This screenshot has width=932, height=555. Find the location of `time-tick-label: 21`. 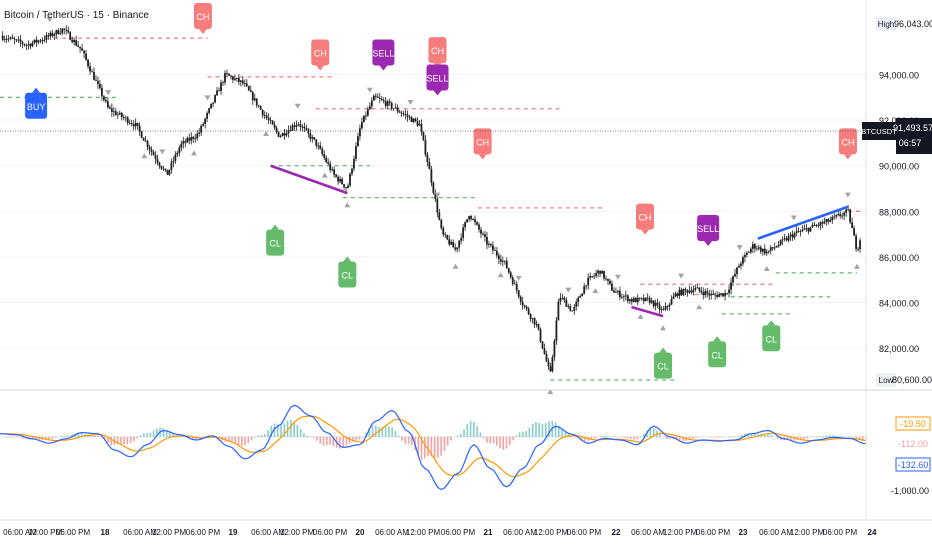

time-tick-label: 21 is located at coordinates (488, 532).